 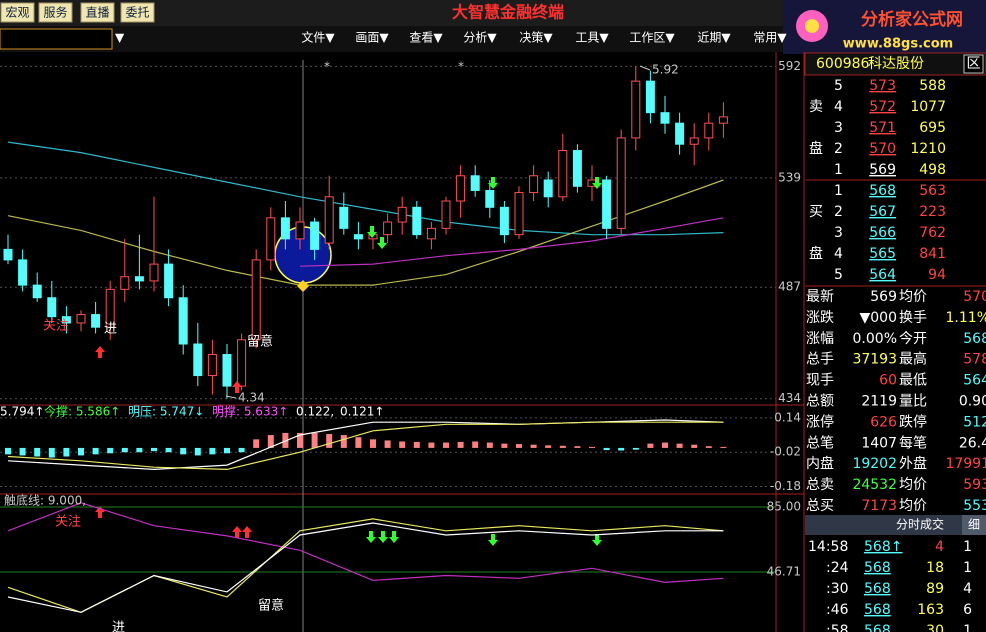 What do you see at coordinates (932, 128) in the screenshot?
I see `book-volume: 695` at bounding box center [932, 128].